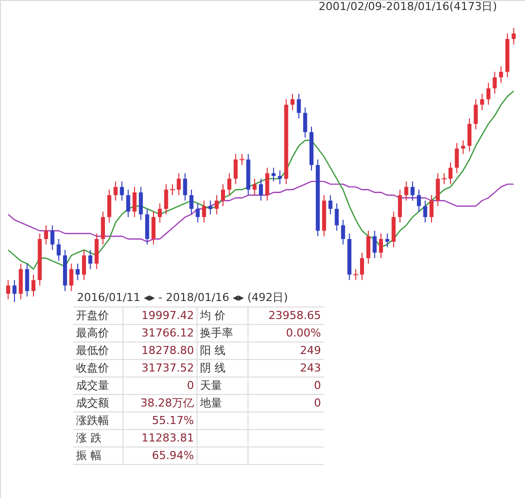 The image size is (525, 498). What do you see at coordinates (168, 437) in the screenshot?
I see `text: 11283.81` at bounding box center [168, 437].